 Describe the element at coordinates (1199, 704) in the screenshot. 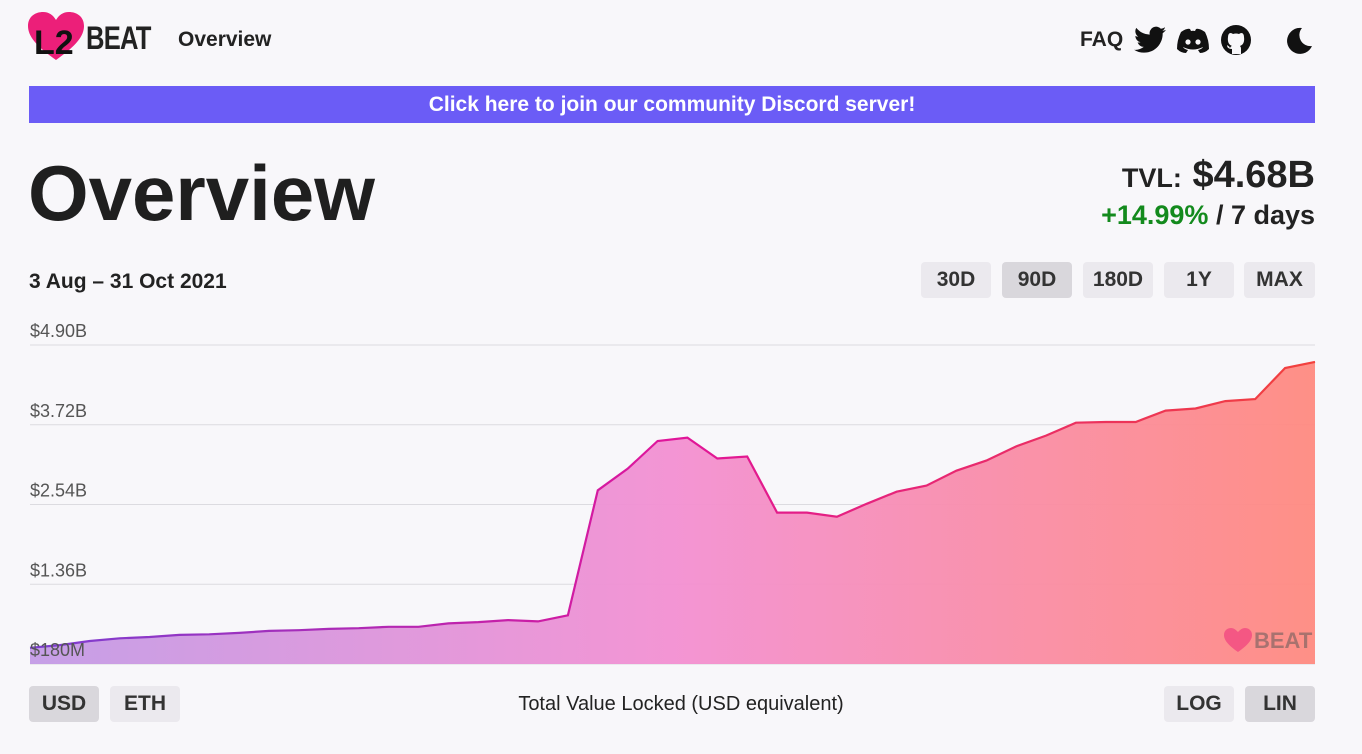

I see `toggle-button: LOG` at that location.